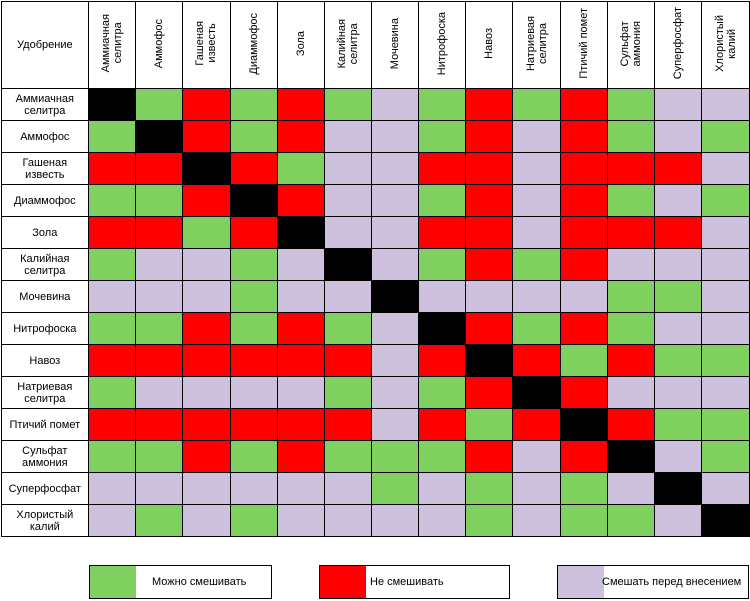  I want to click on column-header: Зола, so click(300, 45).